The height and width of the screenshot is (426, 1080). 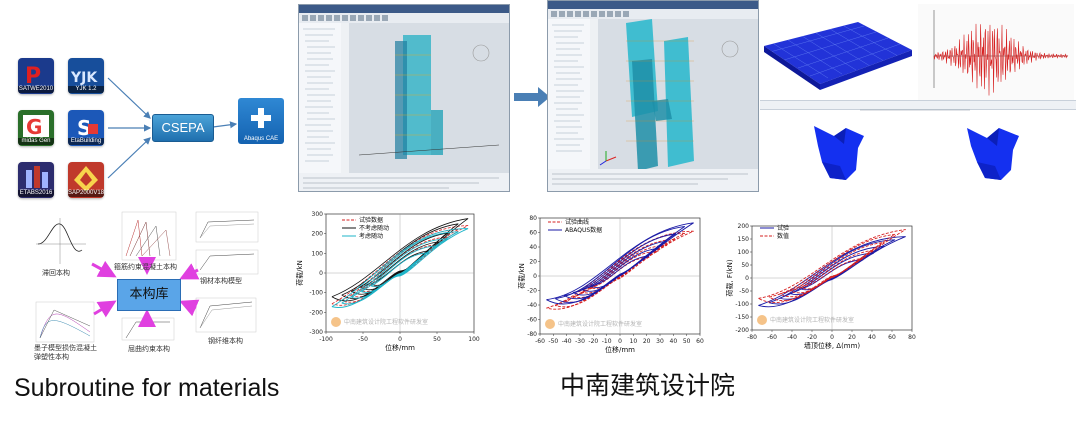 What do you see at coordinates (221, 281) in the screenshot?
I see `material-item-label: 钢材本构模型` at bounding box center [221, 281].